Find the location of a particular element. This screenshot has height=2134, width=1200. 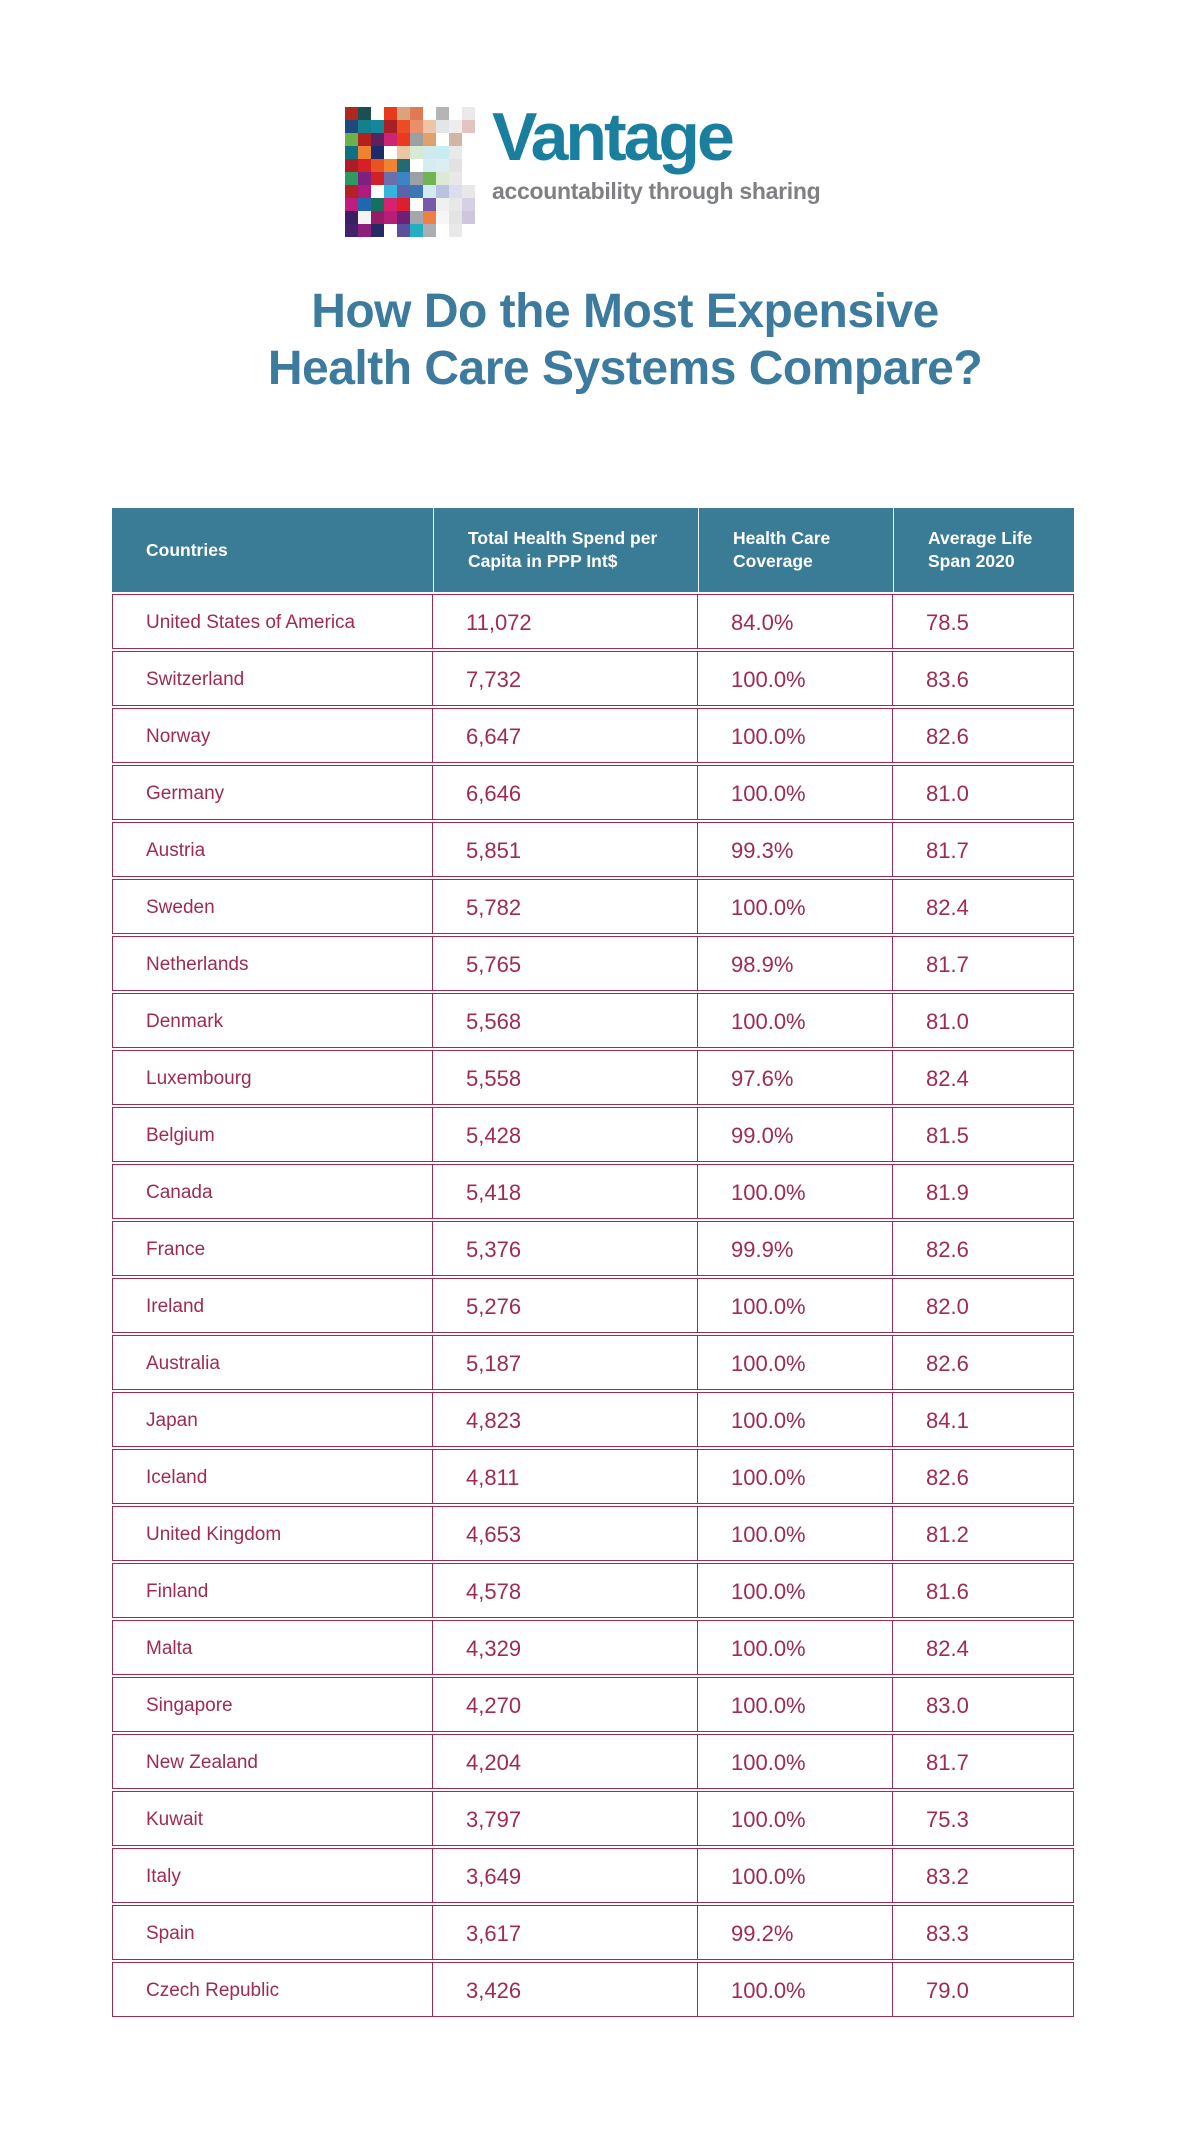

country-cell: Belgium is located at coordinates (272, 1134).